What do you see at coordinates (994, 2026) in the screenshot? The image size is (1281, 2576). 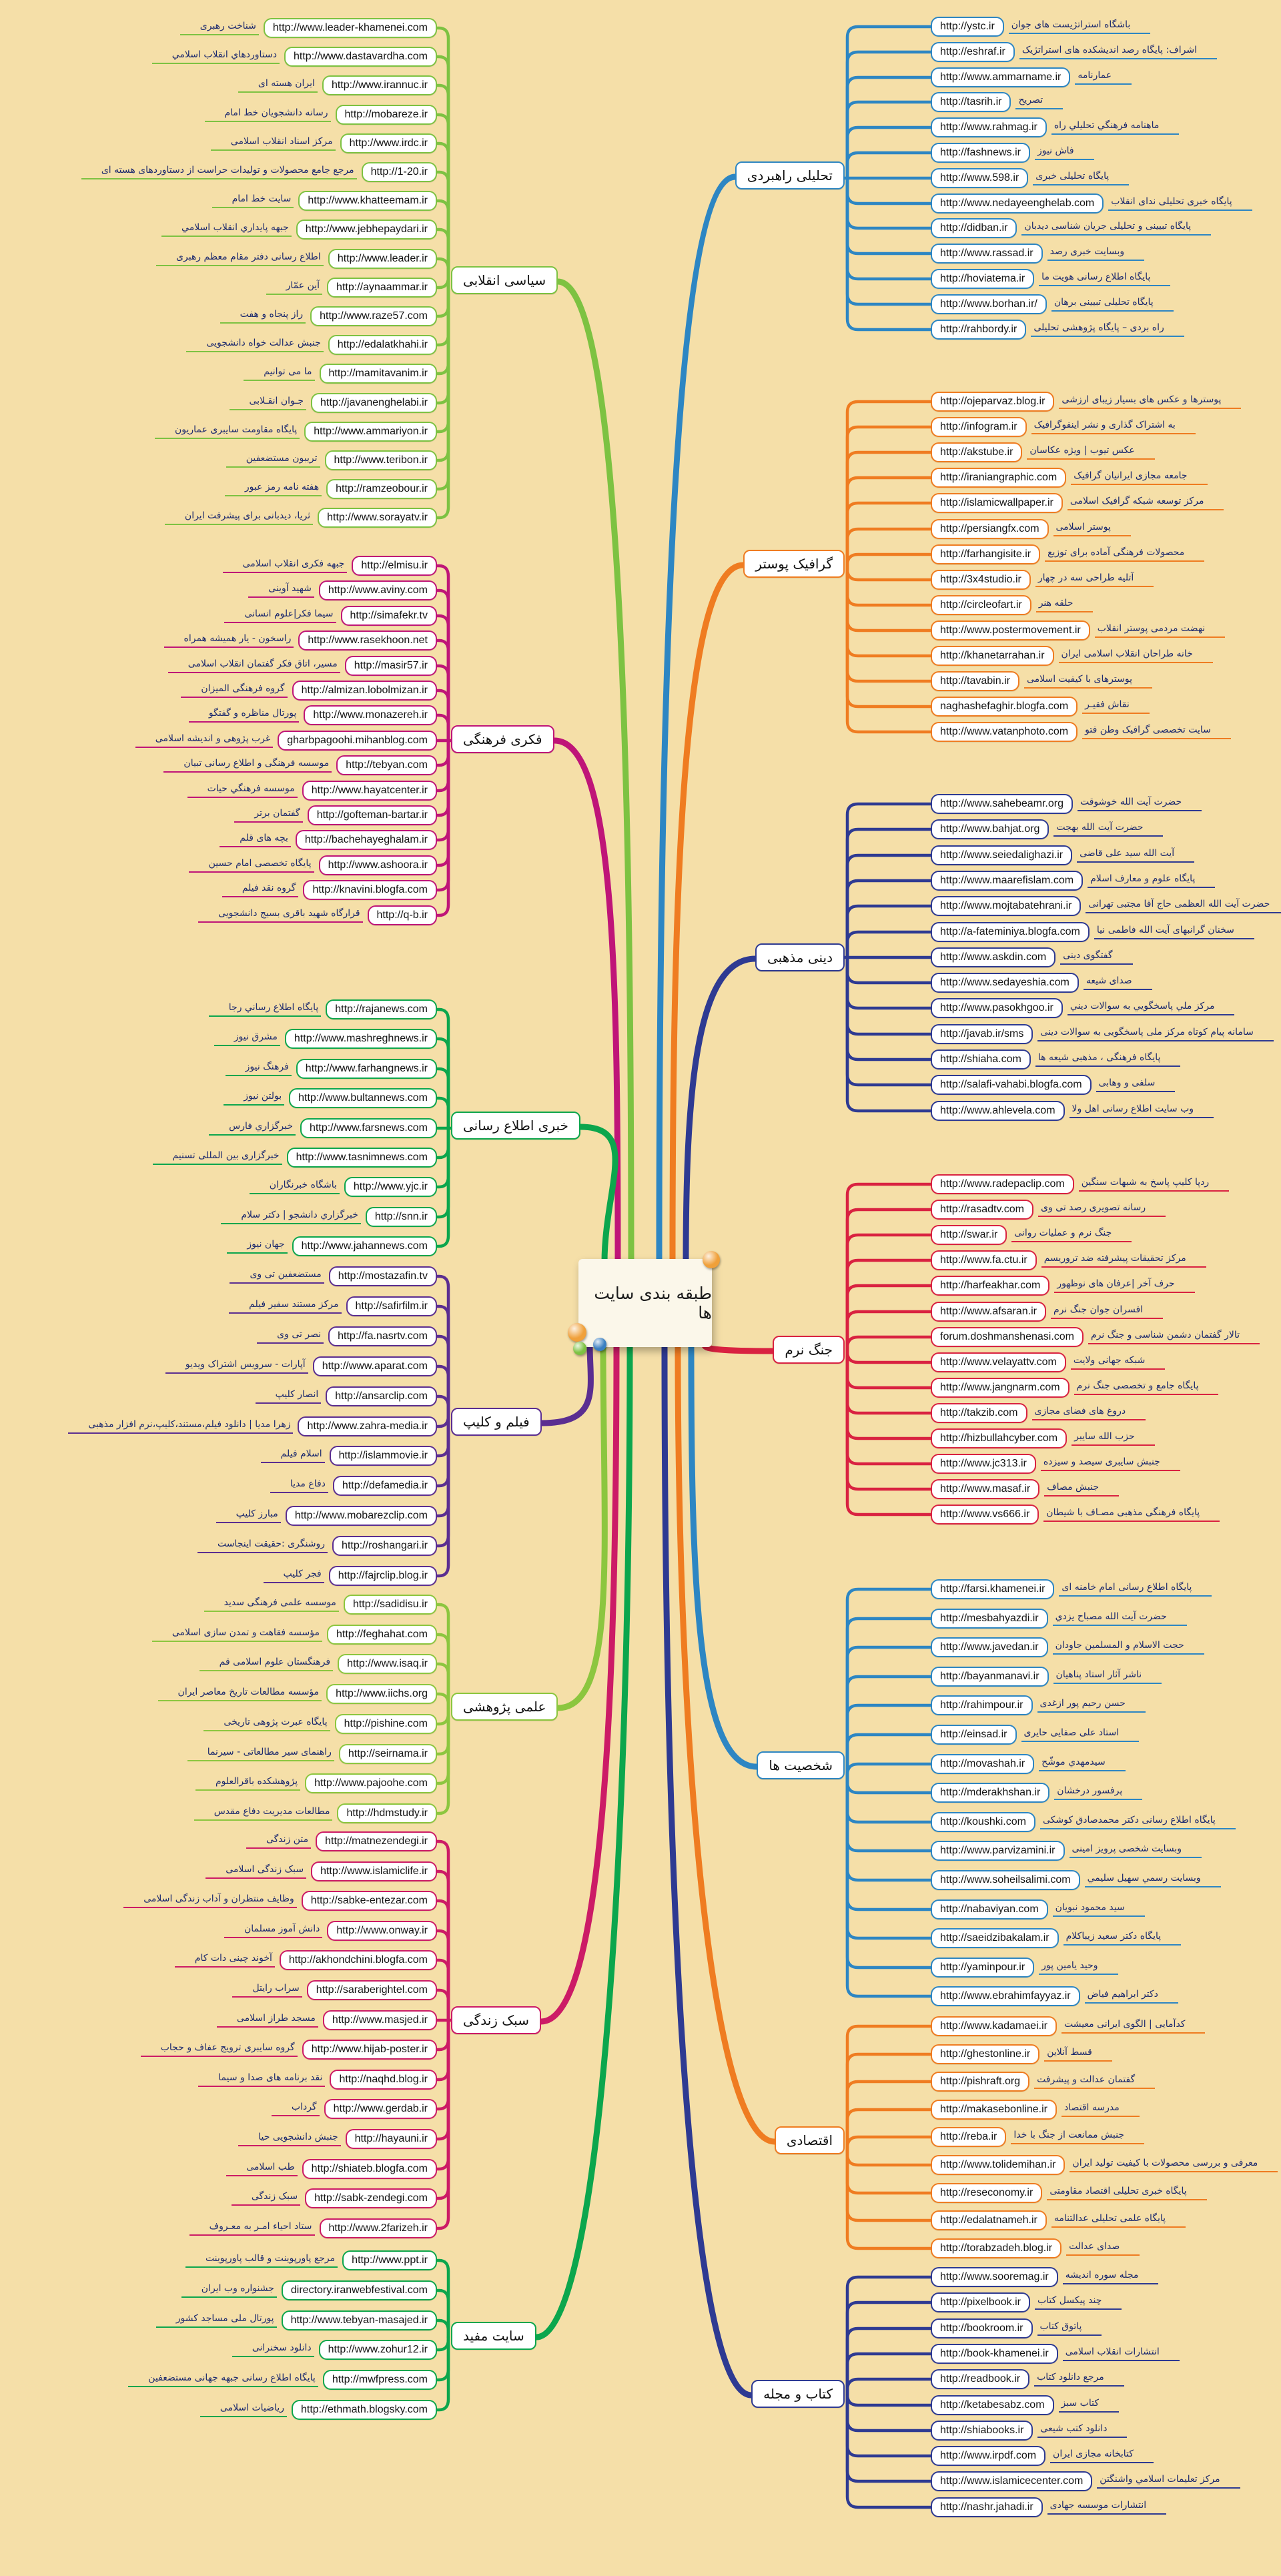 I see `url-node: http://www.kadamaei.ir` at bounding box center [994, 2026].